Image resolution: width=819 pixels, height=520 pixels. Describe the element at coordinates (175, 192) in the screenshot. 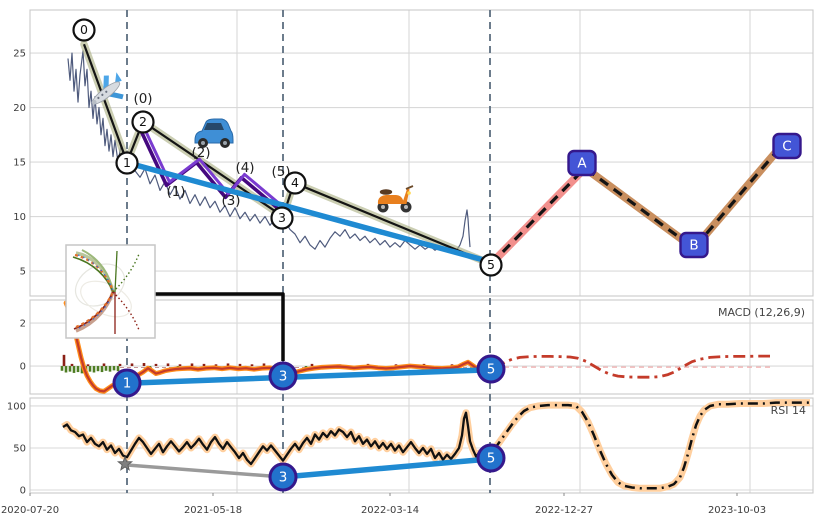

I see `subwave-label-(1): (1)` at that location.